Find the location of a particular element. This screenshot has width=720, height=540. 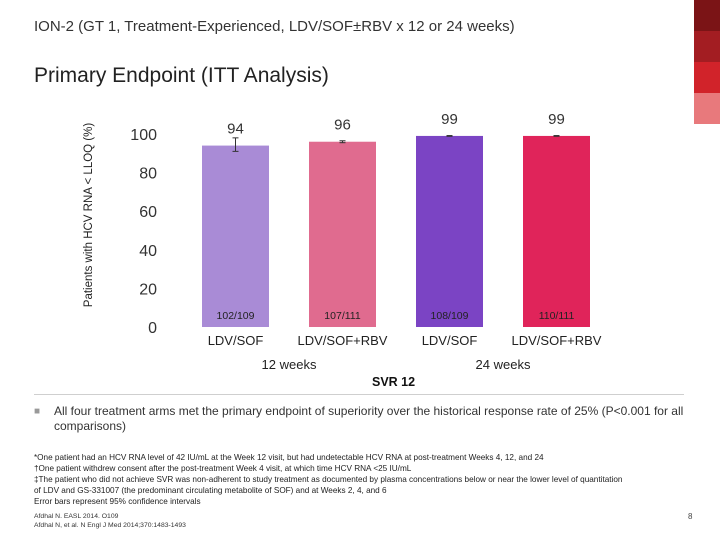

bar-count-label: 110/111 is located at coordinates (557, 316).